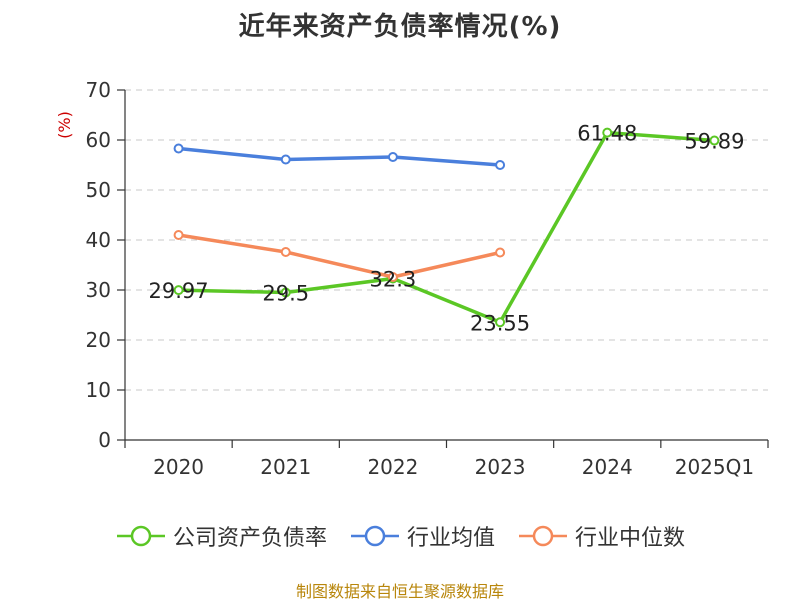  I want to click on y-tick-label: 70, so click(98, 90).